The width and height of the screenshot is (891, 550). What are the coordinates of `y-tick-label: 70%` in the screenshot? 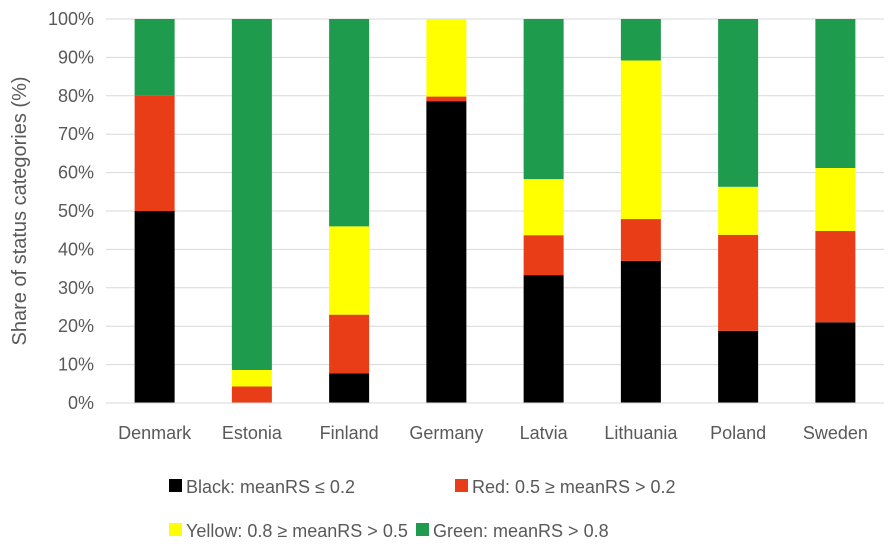 It's located at (76, 134).